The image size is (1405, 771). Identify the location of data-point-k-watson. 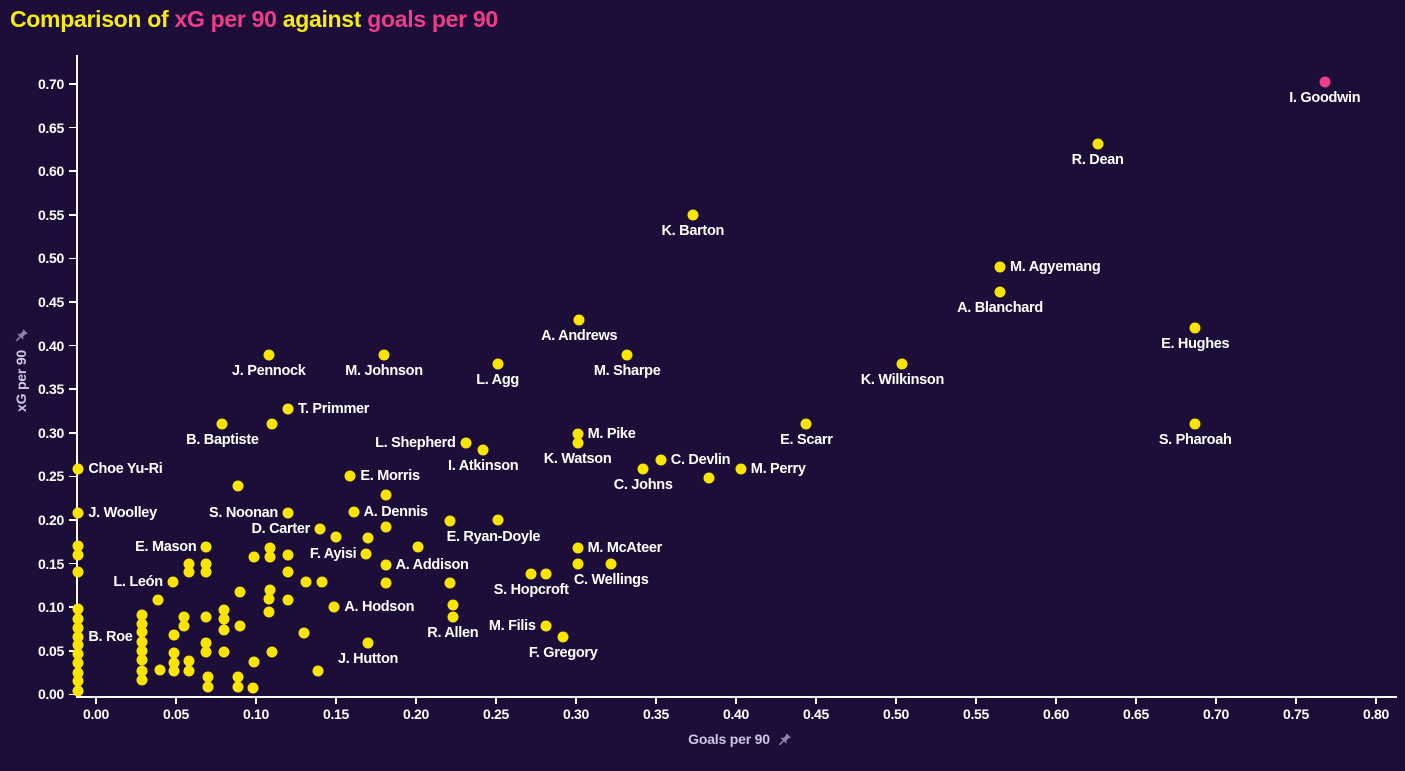
(578, 443).